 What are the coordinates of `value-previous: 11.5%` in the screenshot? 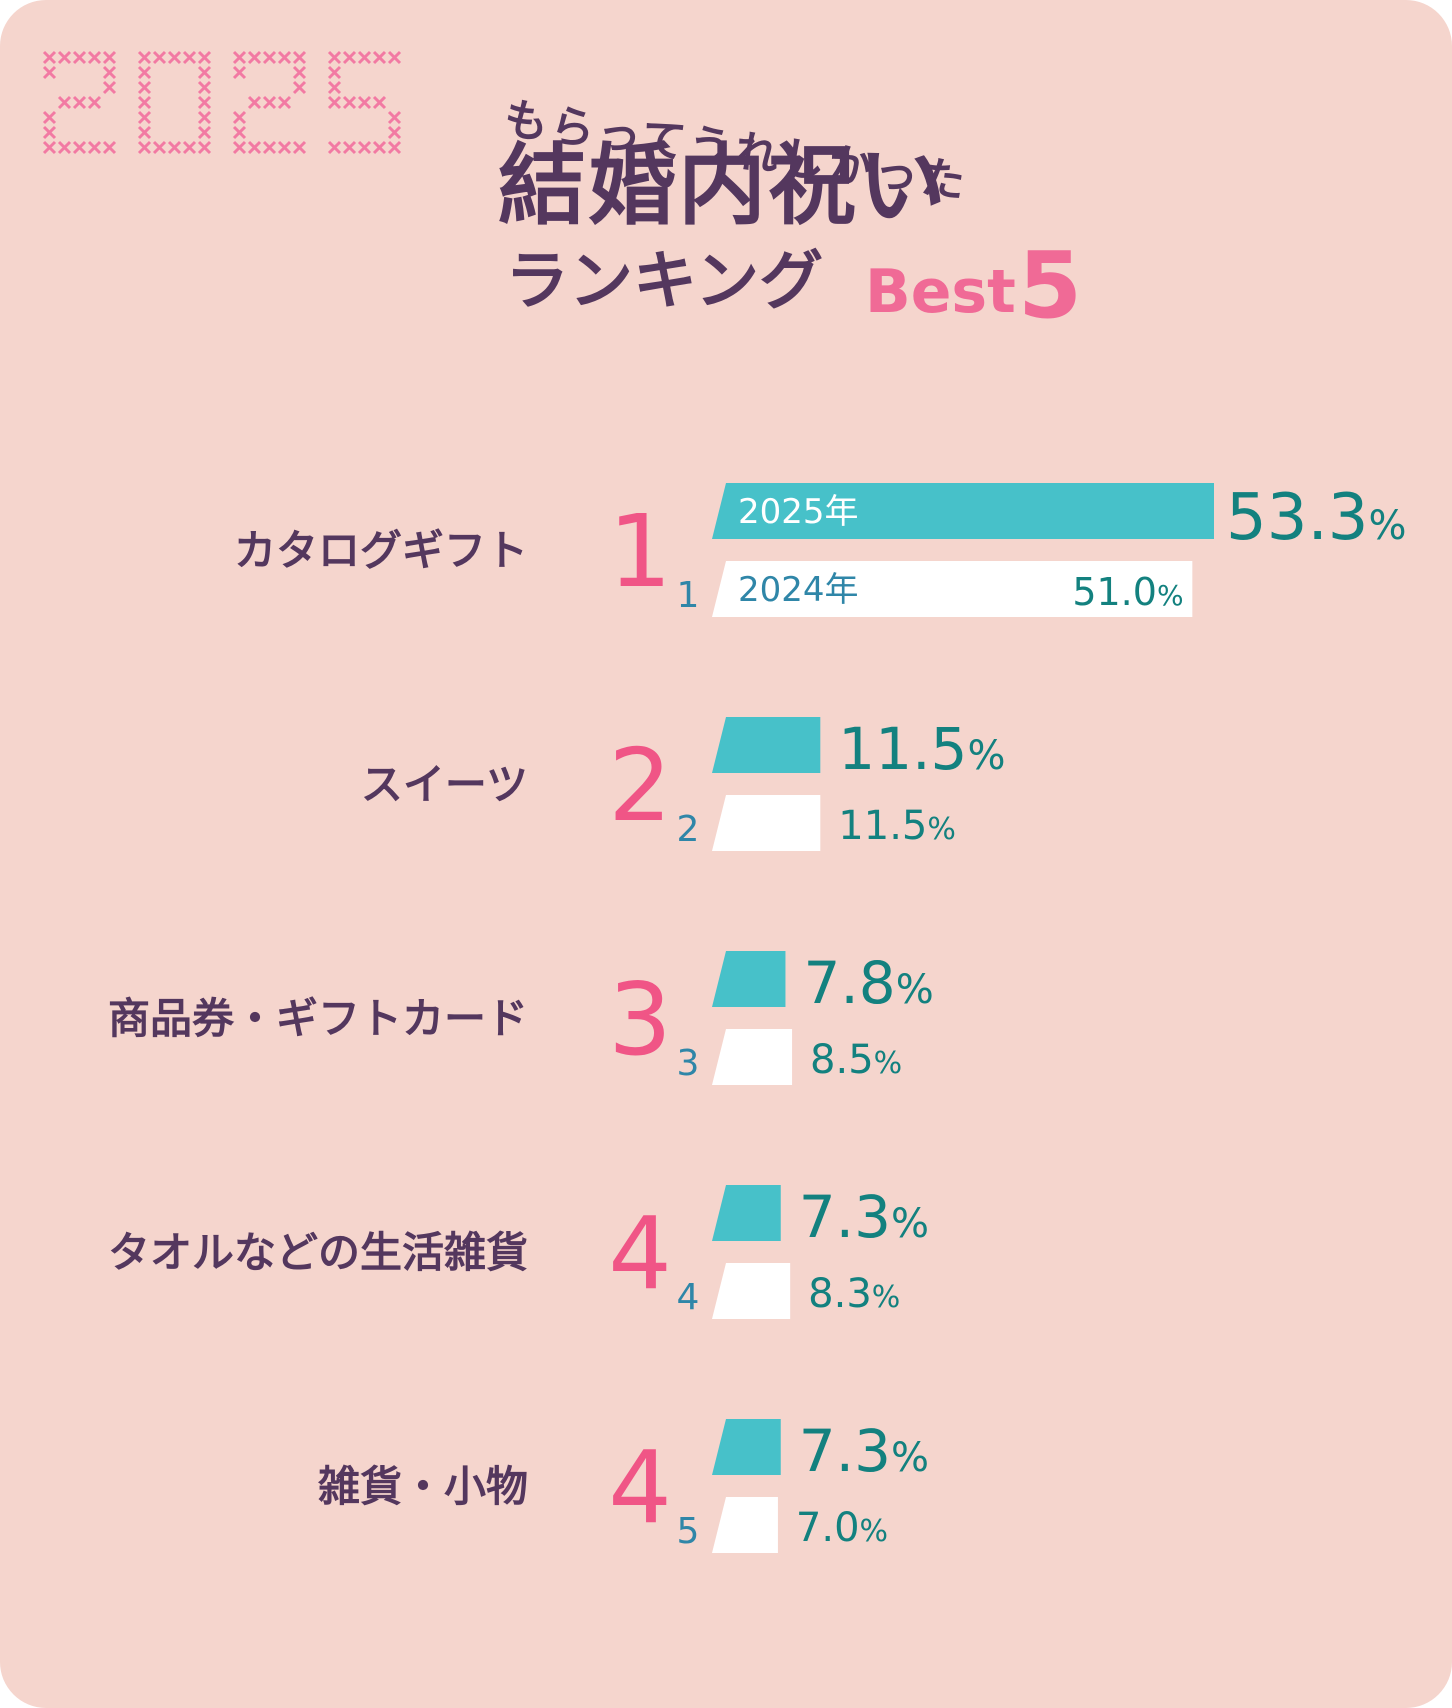 It's located at (897, 826).